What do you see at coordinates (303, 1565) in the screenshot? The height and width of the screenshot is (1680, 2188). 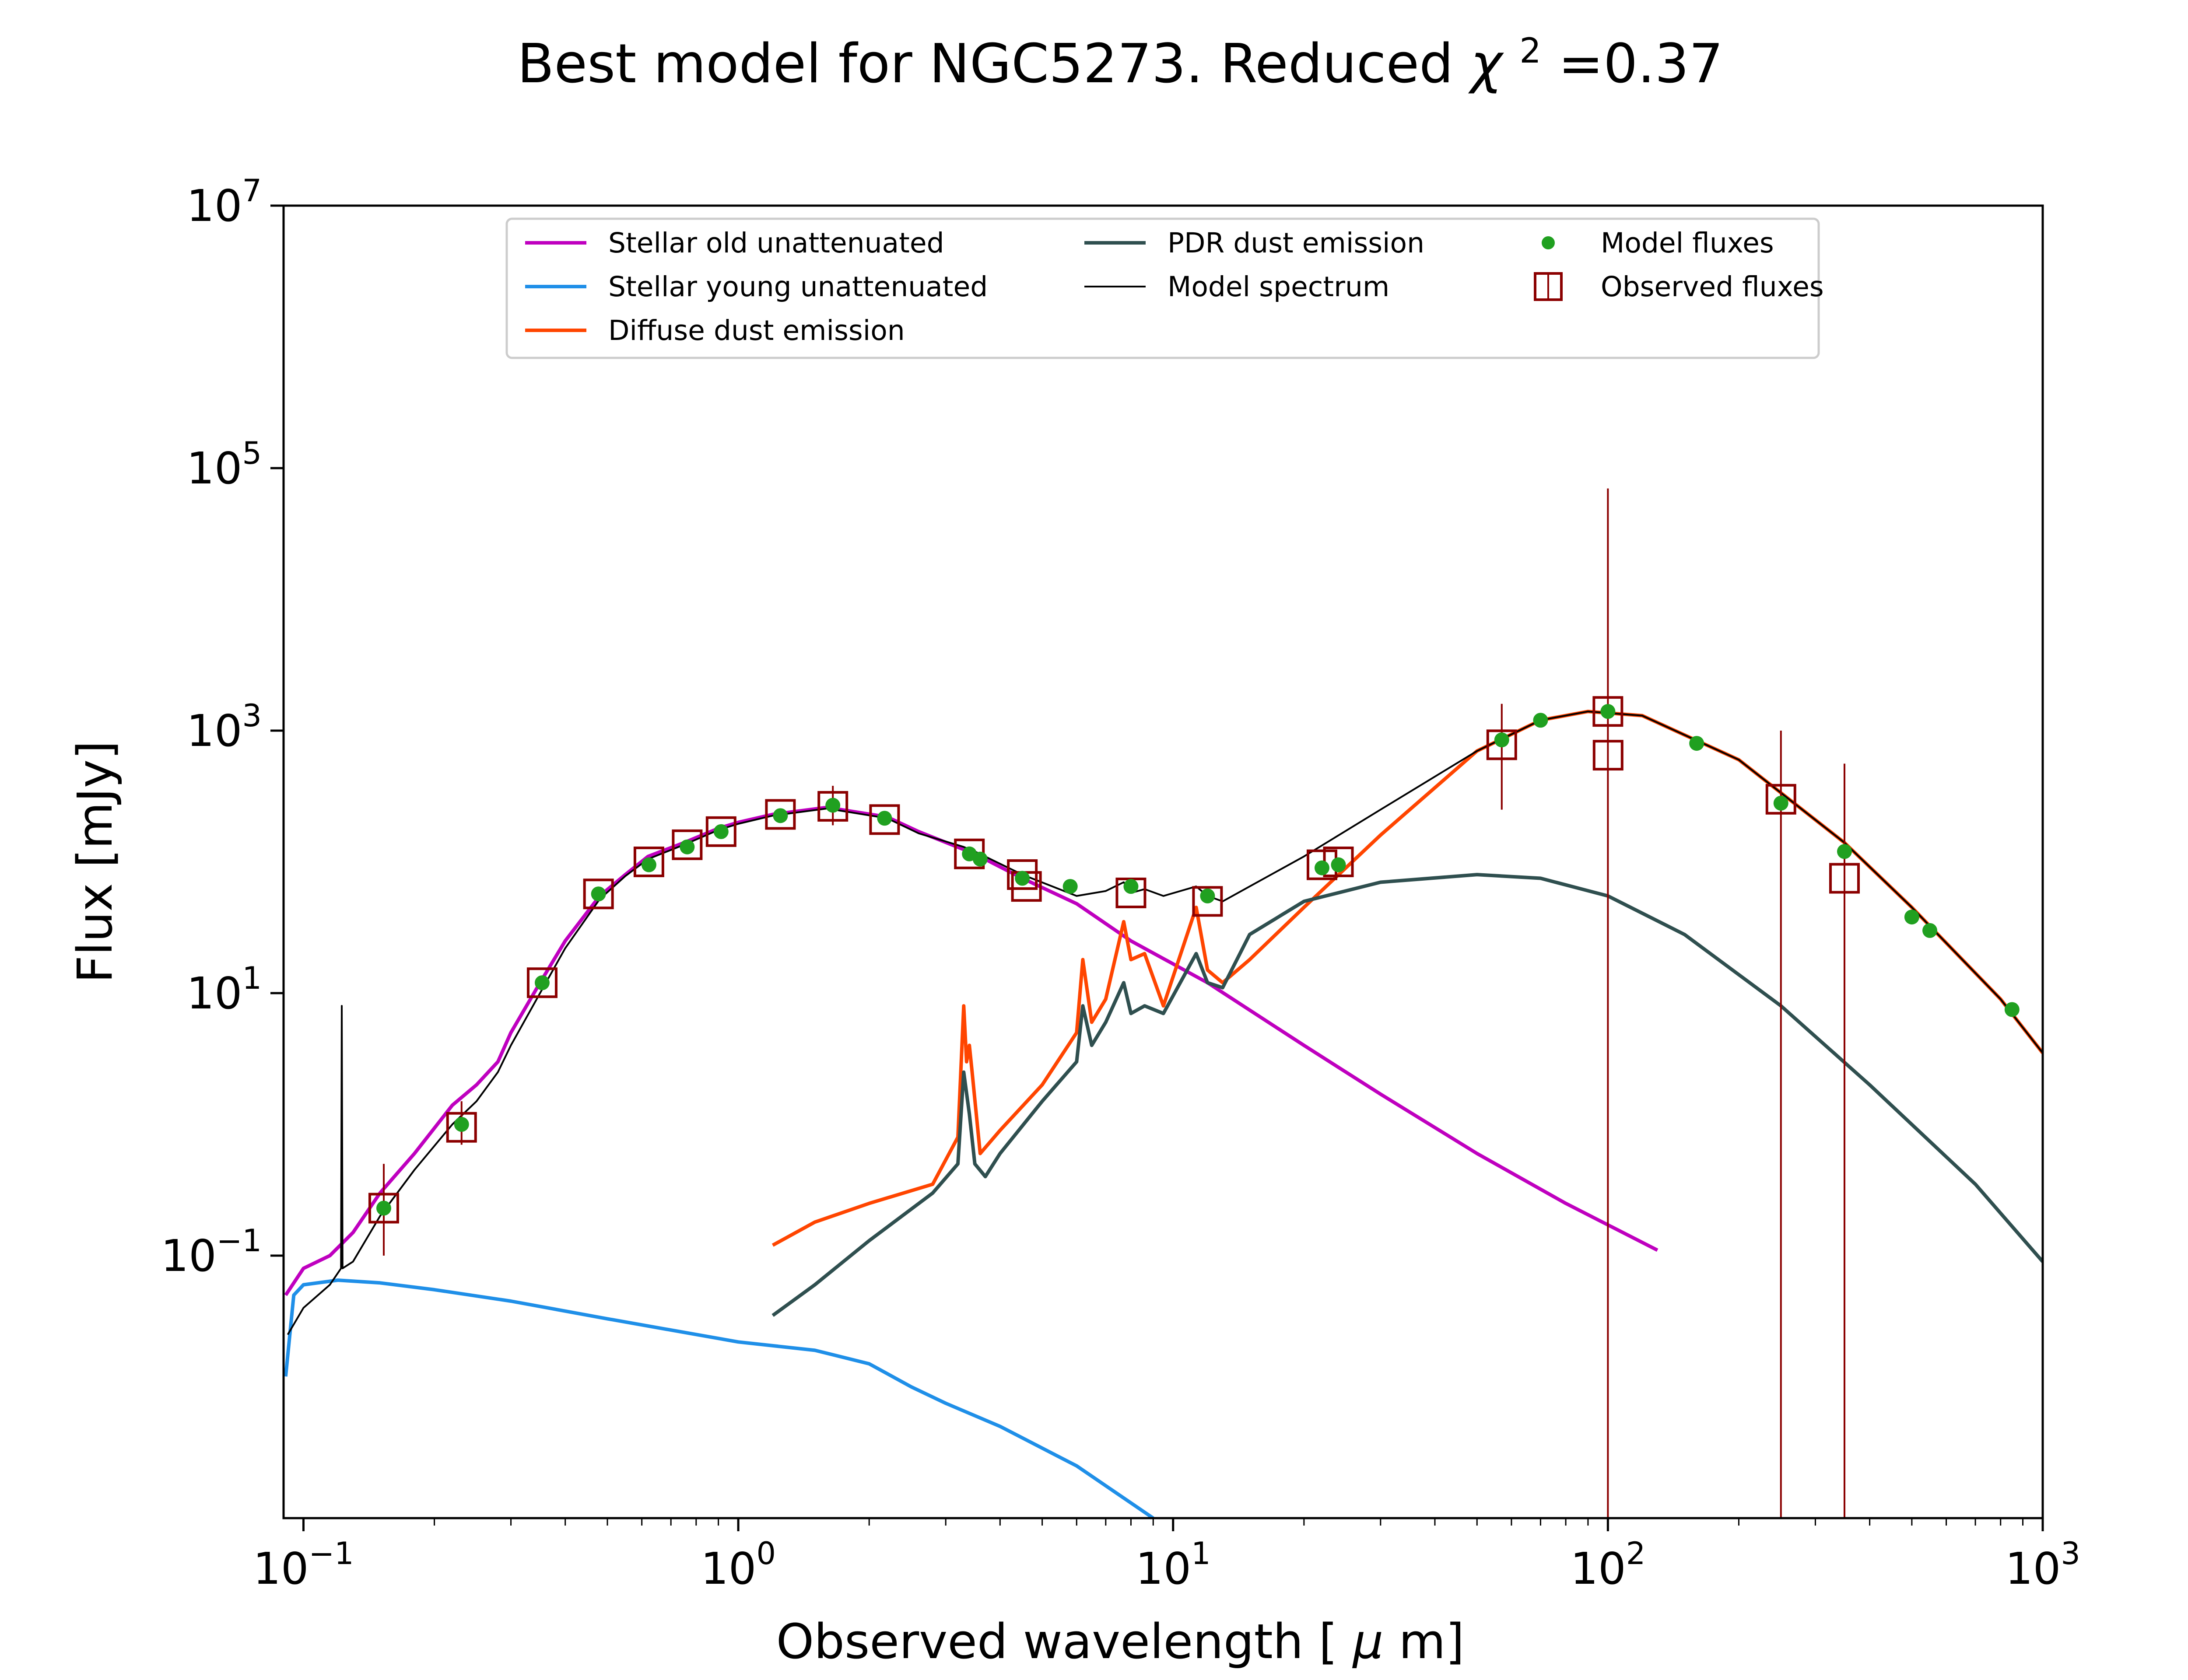 I see `x-tick-label: 10⁻¹` at bounding box center [303, 1565].